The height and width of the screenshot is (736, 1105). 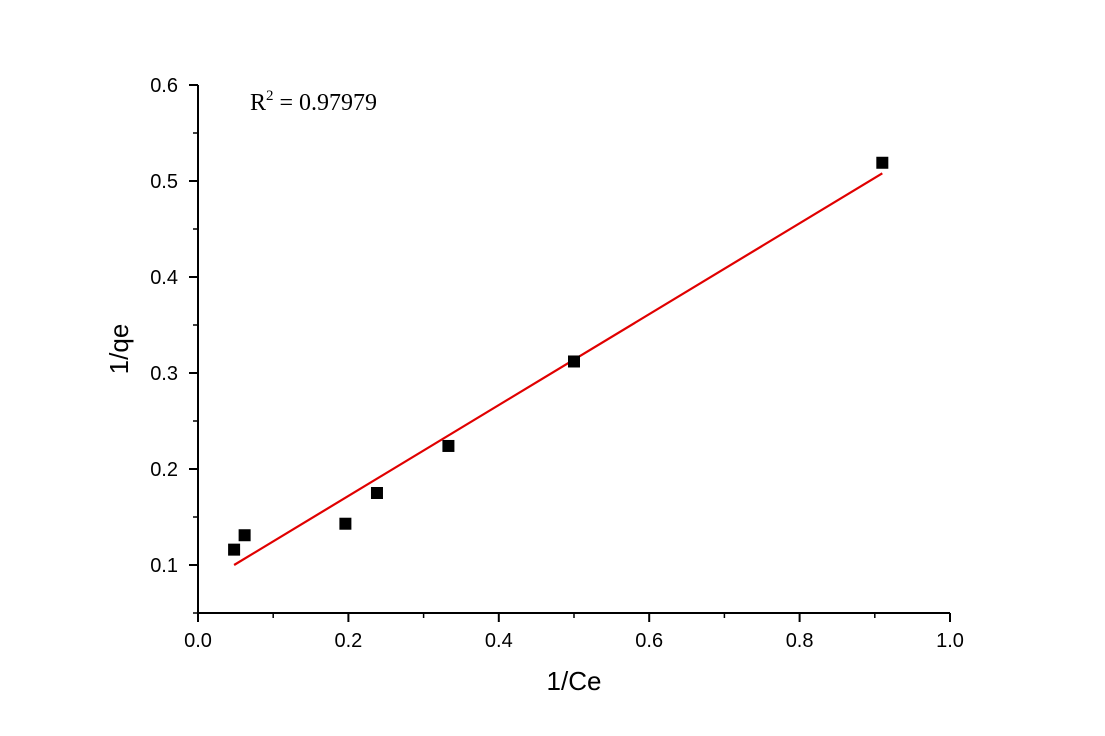 I want to click on y-tick-label: 0.4, so click(x=164, y=278).